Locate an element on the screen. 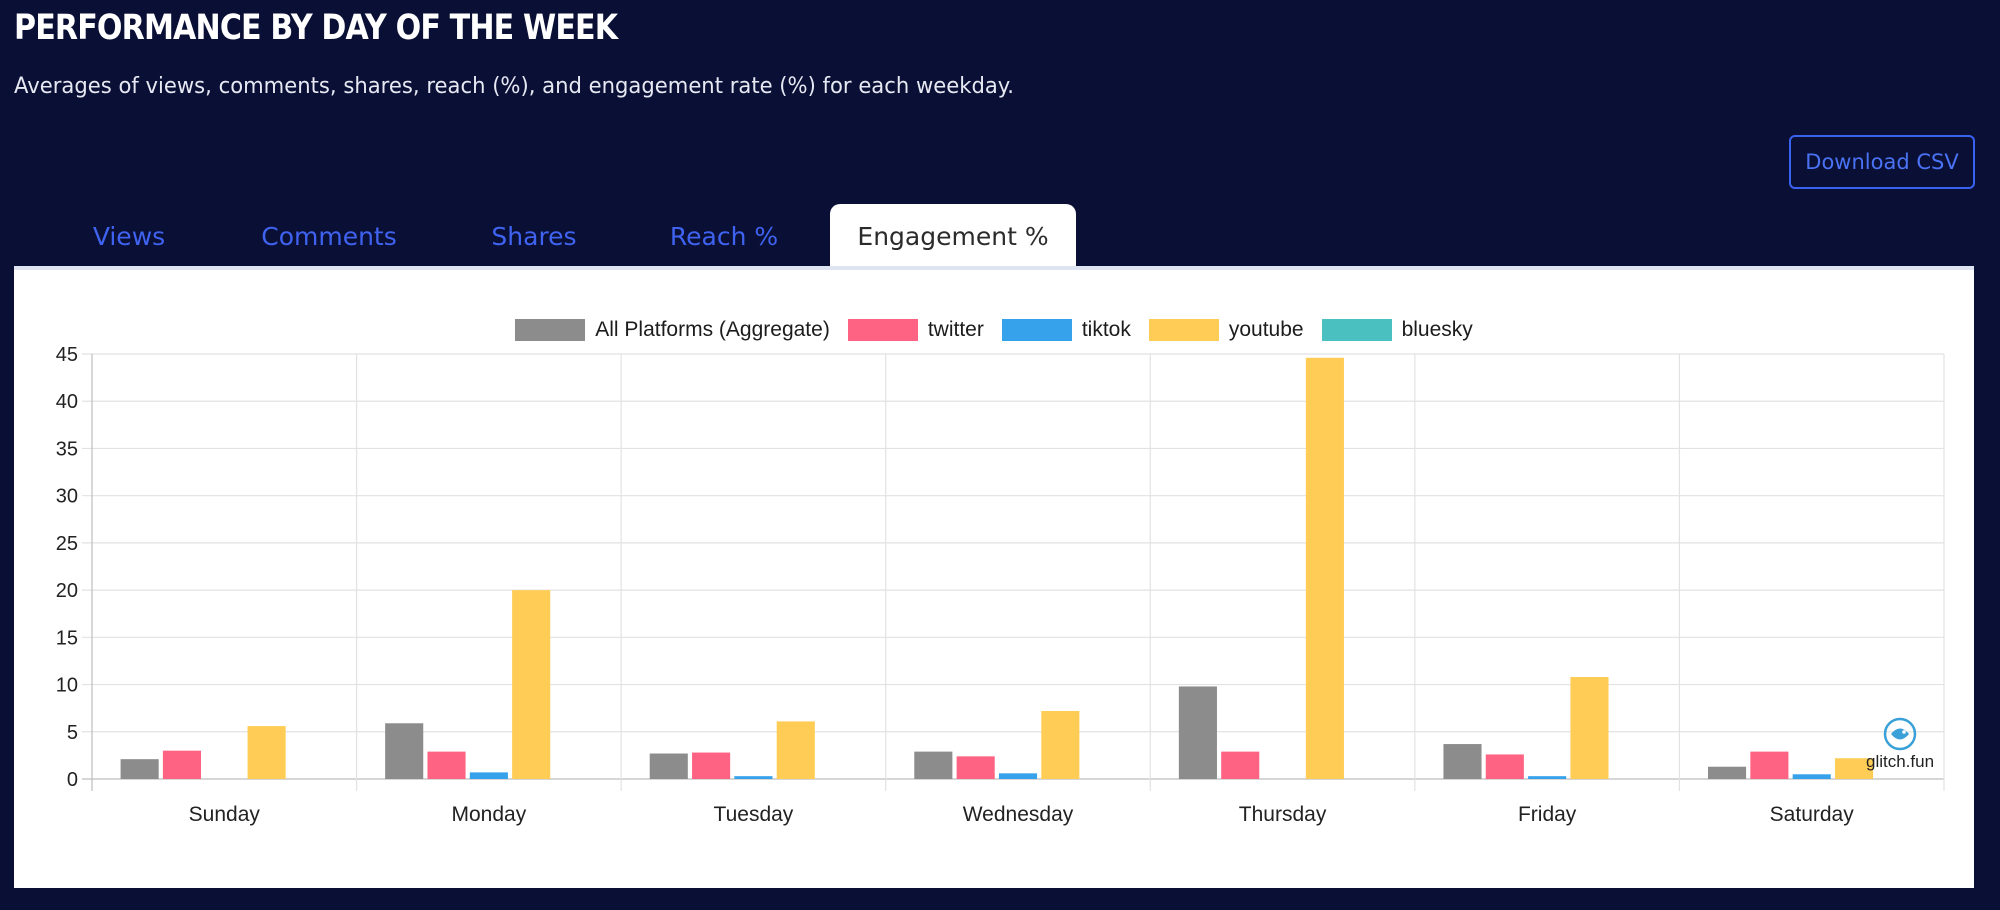  legend-item-1: twitter is located at coordinates (915, 330).